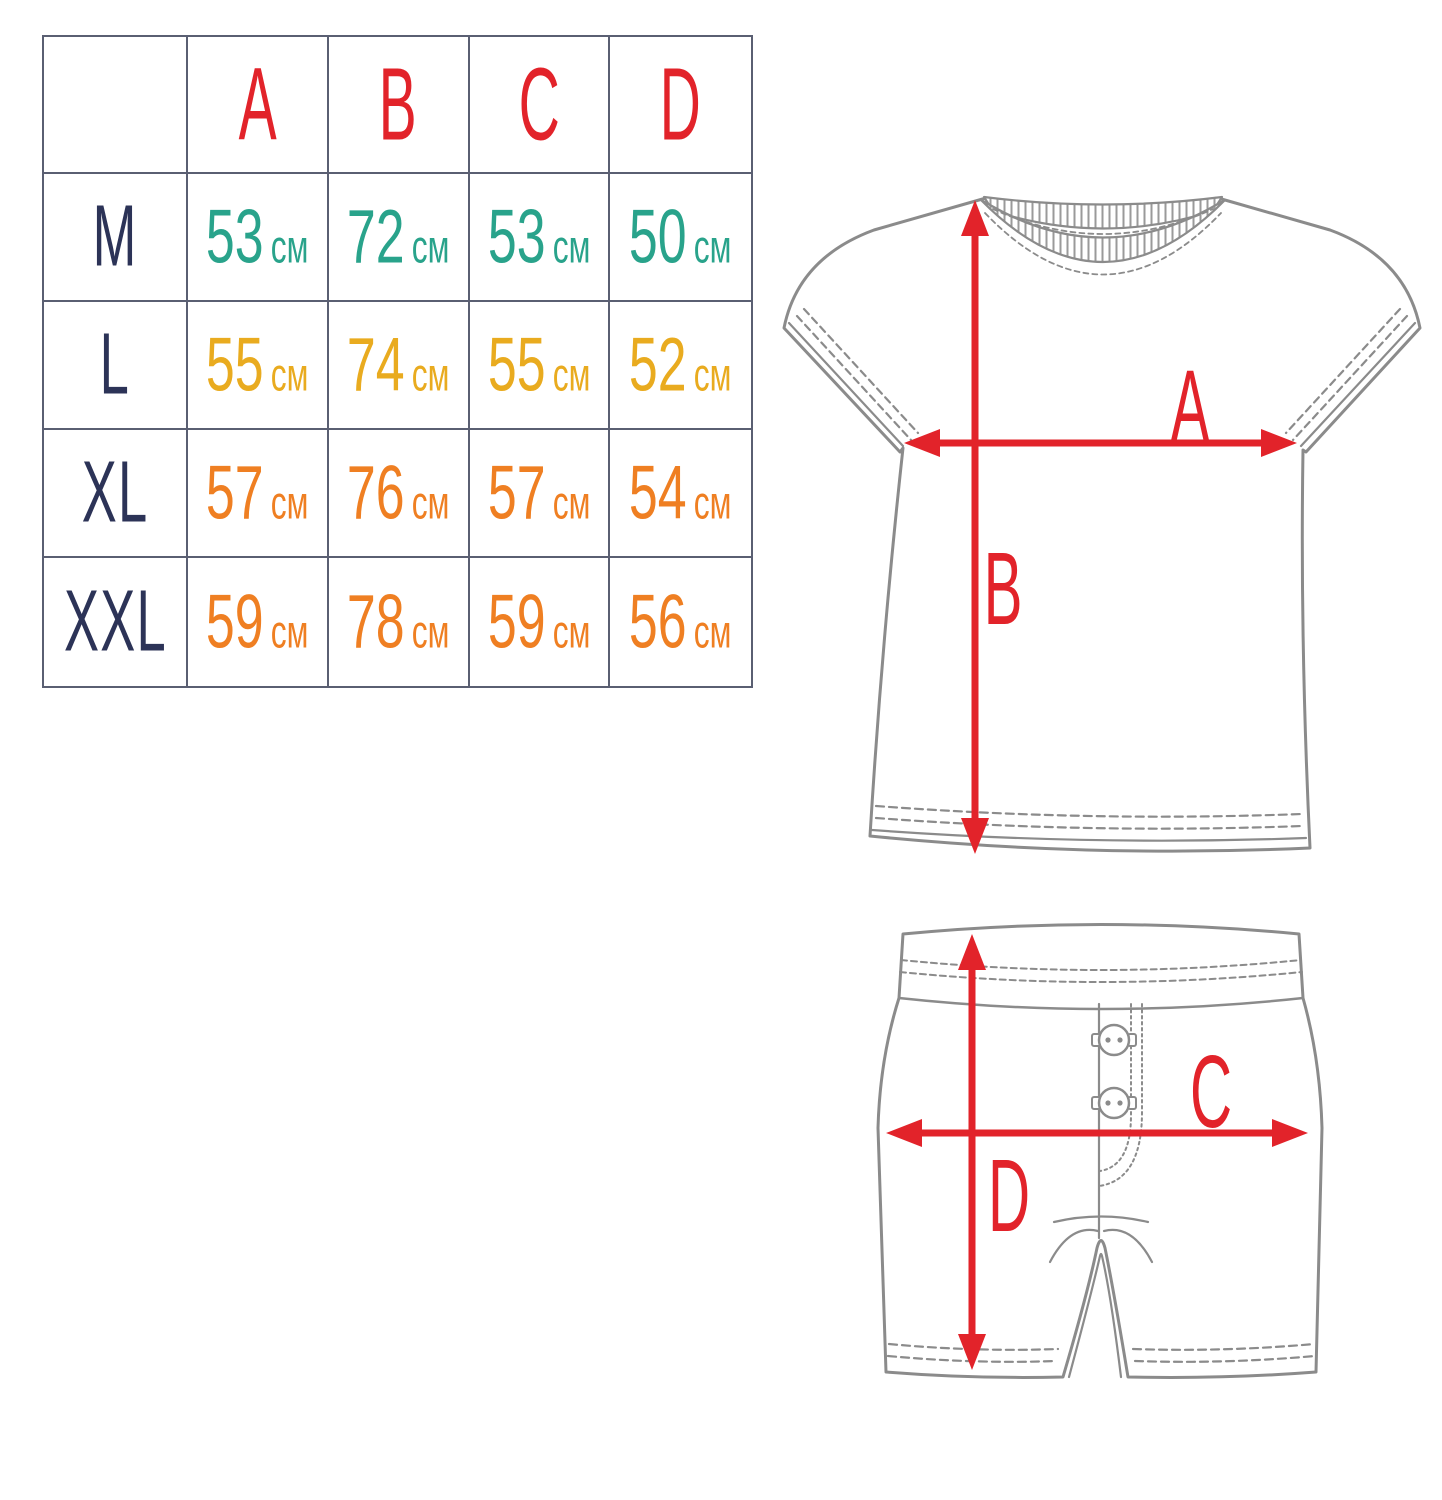 This screenshot has width=1442, height=1500. I want to click on shorts-button-bottom, so click(1114, 1103).